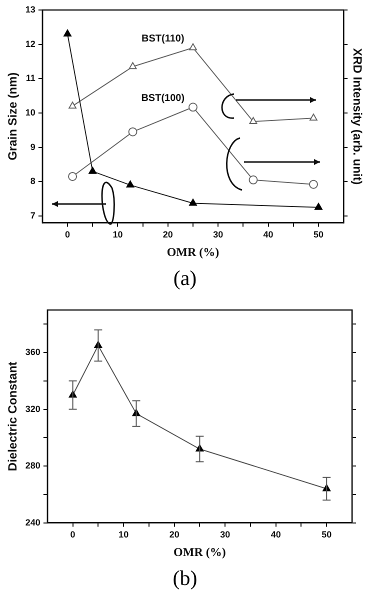  Describe the element at coordinates (31, 78) in the screenshot. I see `y-tick-label: 11` at that location.